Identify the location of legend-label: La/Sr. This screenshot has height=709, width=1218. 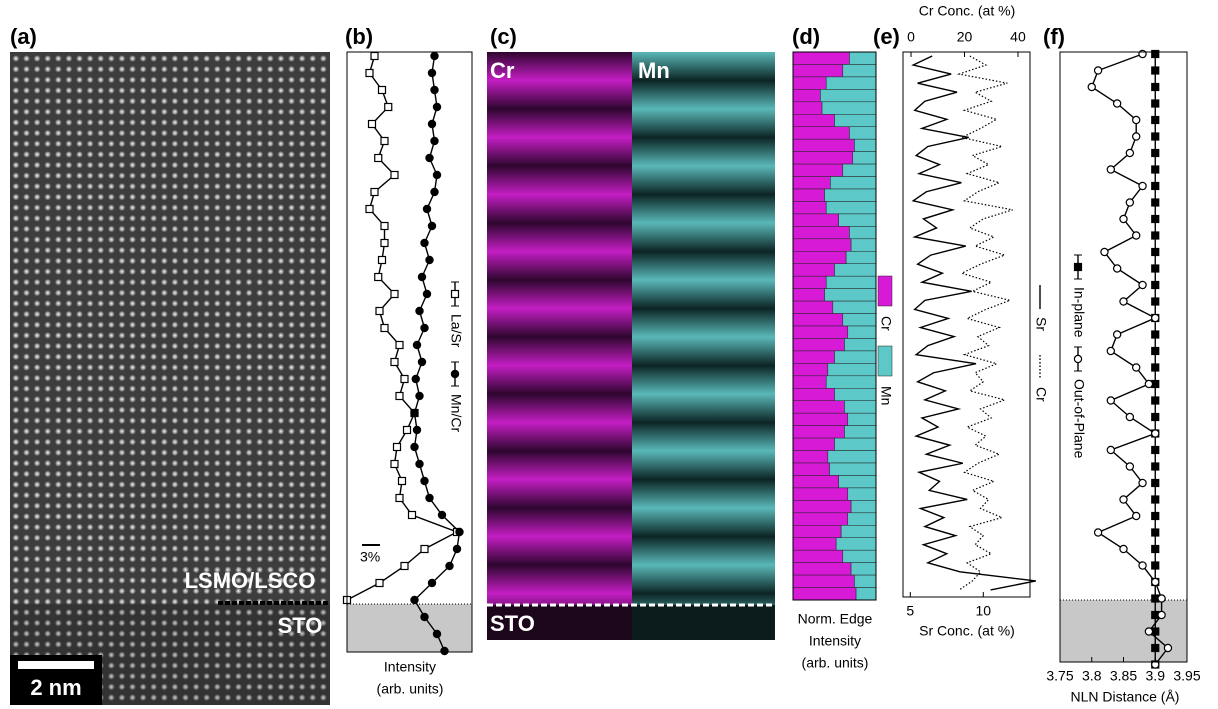
(456, 331).